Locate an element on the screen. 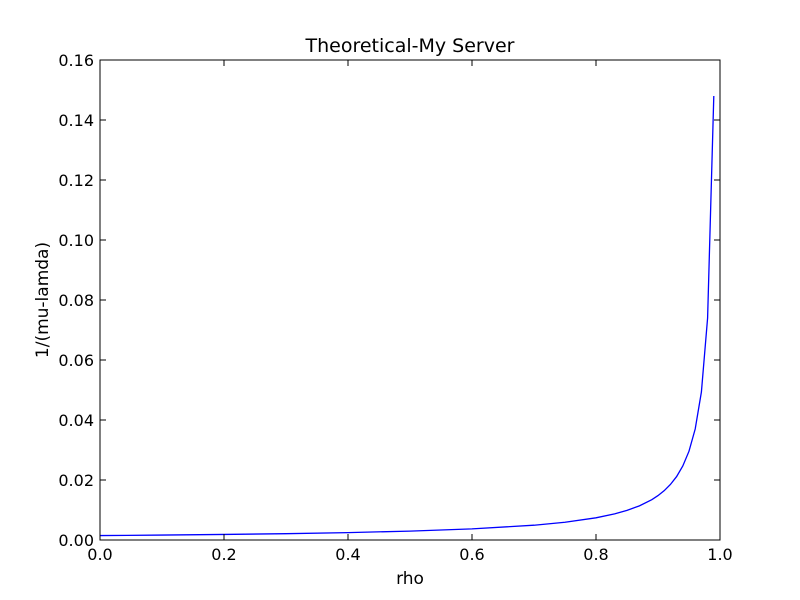 Image resolution: width=800 pixels, height=600 pixels. x-tick-label: 1.0 is located at coordinates (719, 554).